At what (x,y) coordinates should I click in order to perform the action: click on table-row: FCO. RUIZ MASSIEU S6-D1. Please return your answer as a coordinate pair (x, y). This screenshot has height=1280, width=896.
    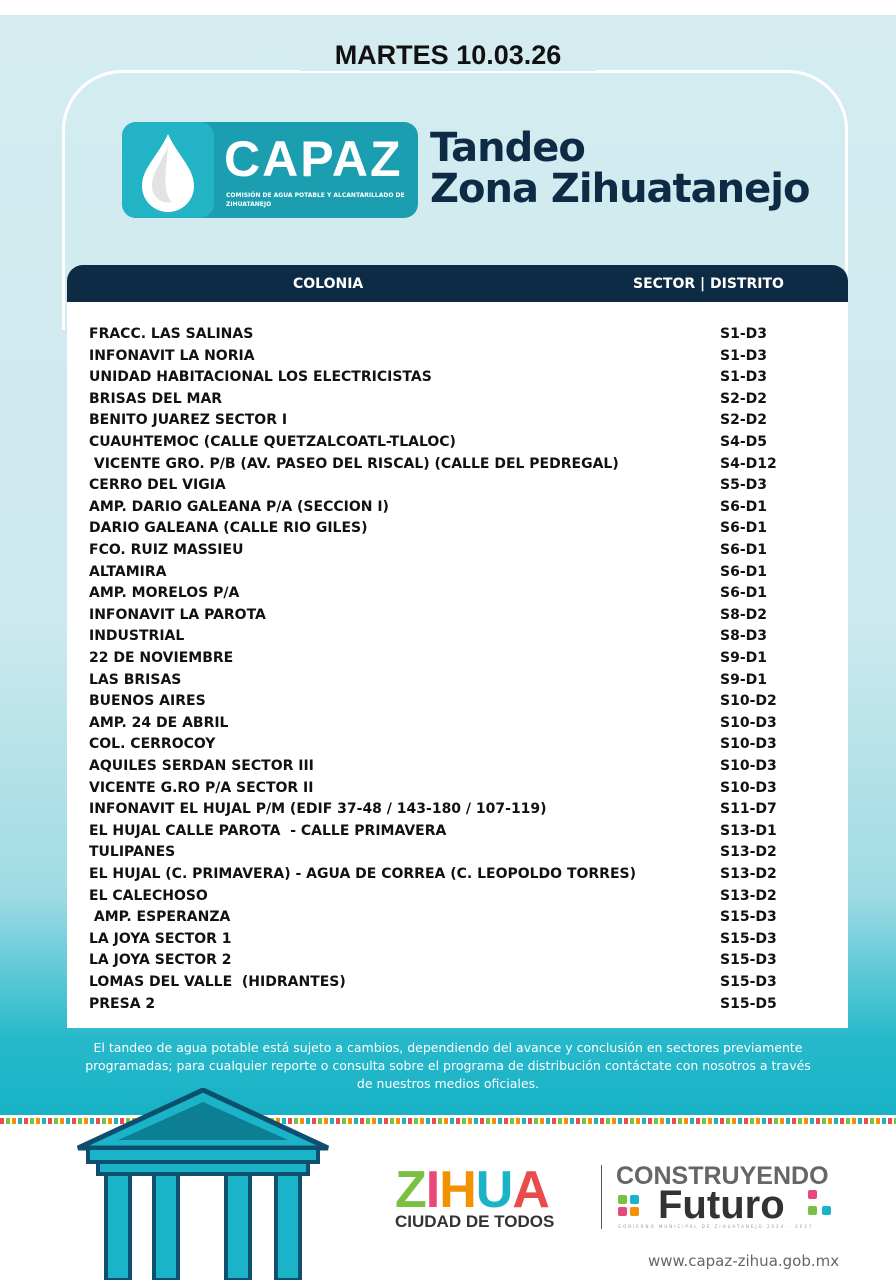
    Looking at the image, I should click on (459, 553).